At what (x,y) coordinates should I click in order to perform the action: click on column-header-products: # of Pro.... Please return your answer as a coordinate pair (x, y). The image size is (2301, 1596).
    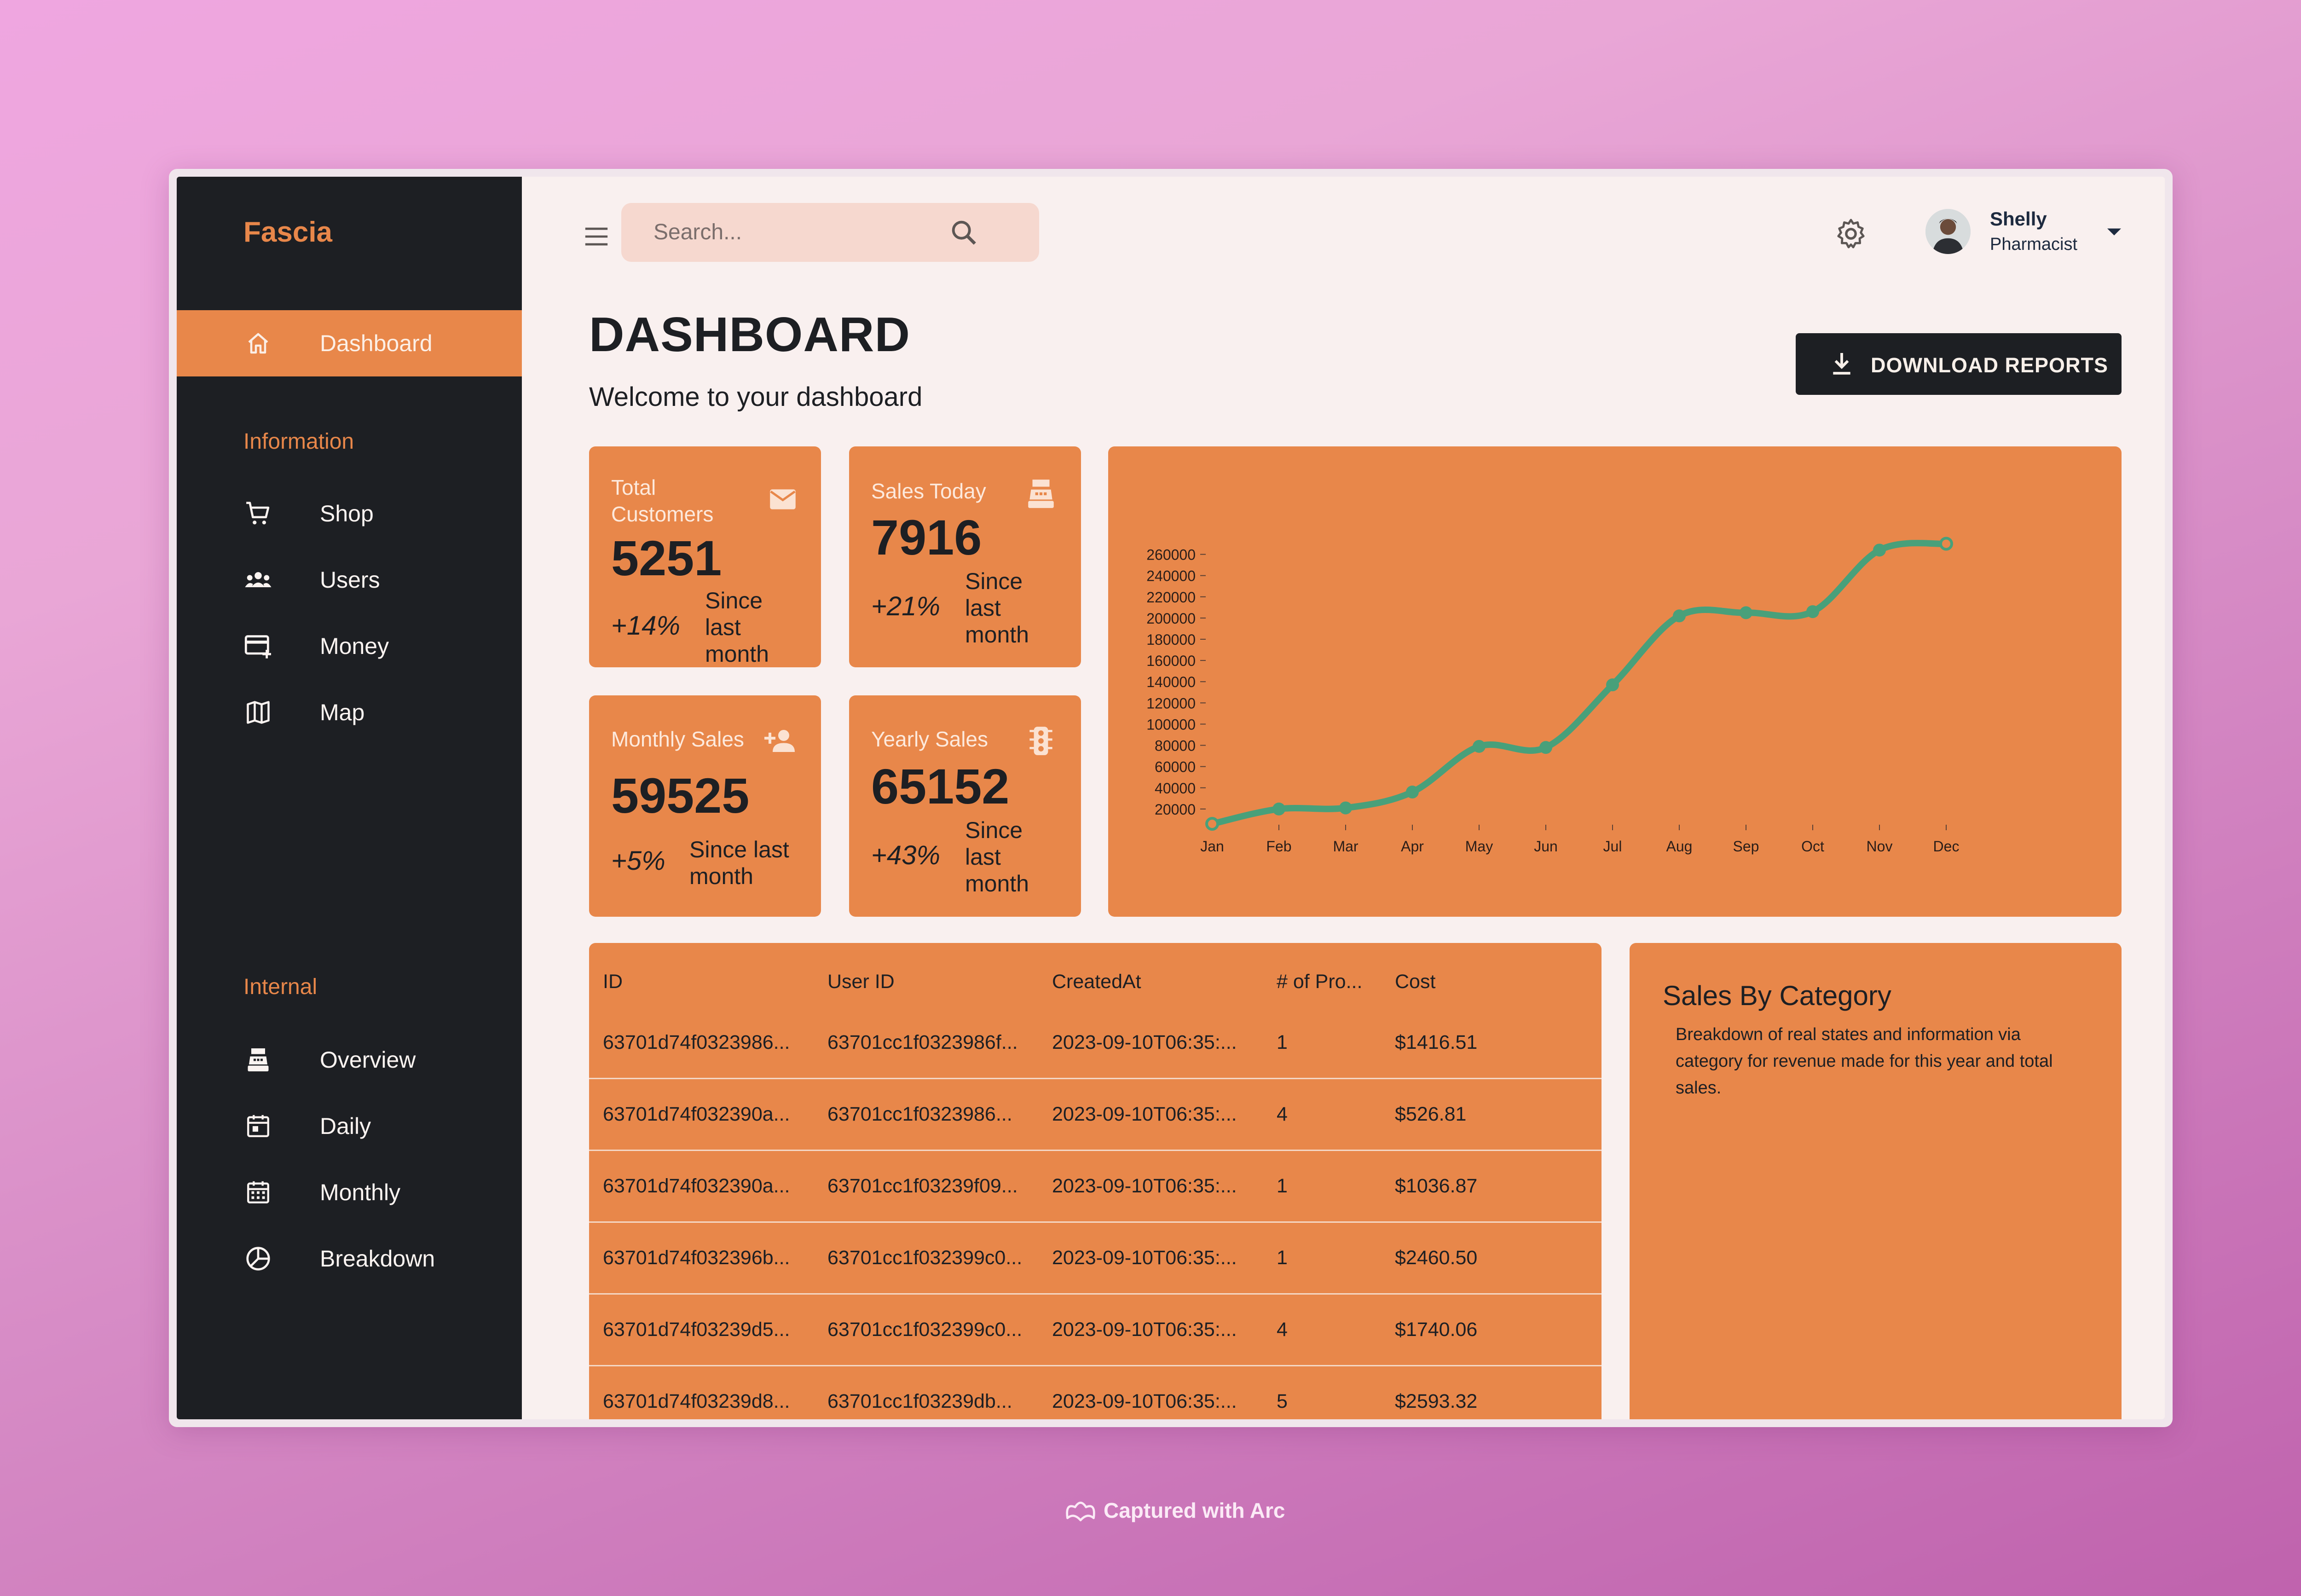
    Looking at the image, I should click on (1320, 982).